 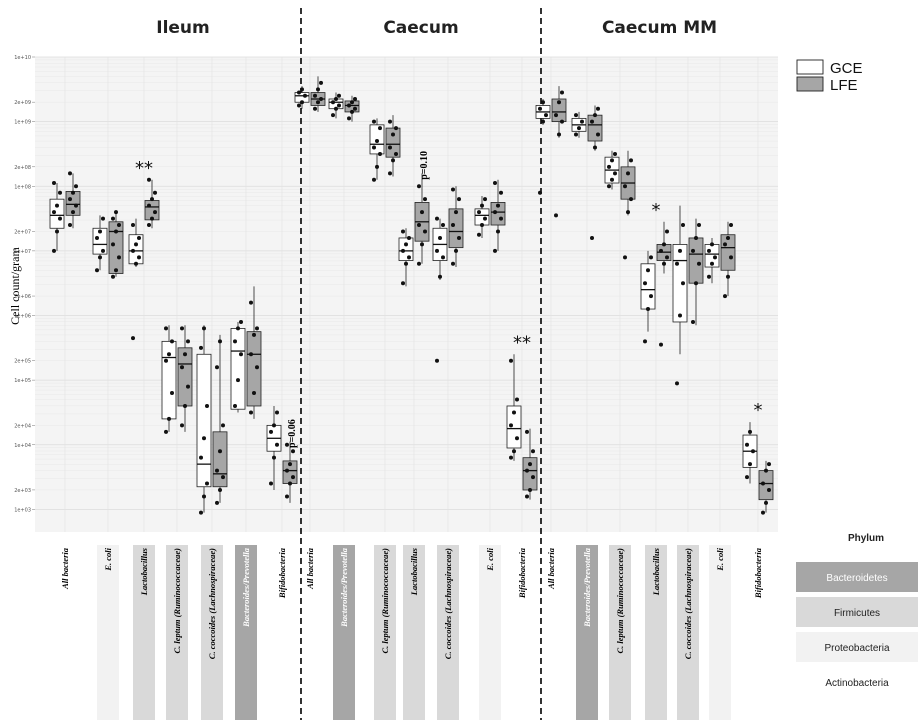 I want to click on legend-label-lfe: LFE, so click(x=844, y=85).